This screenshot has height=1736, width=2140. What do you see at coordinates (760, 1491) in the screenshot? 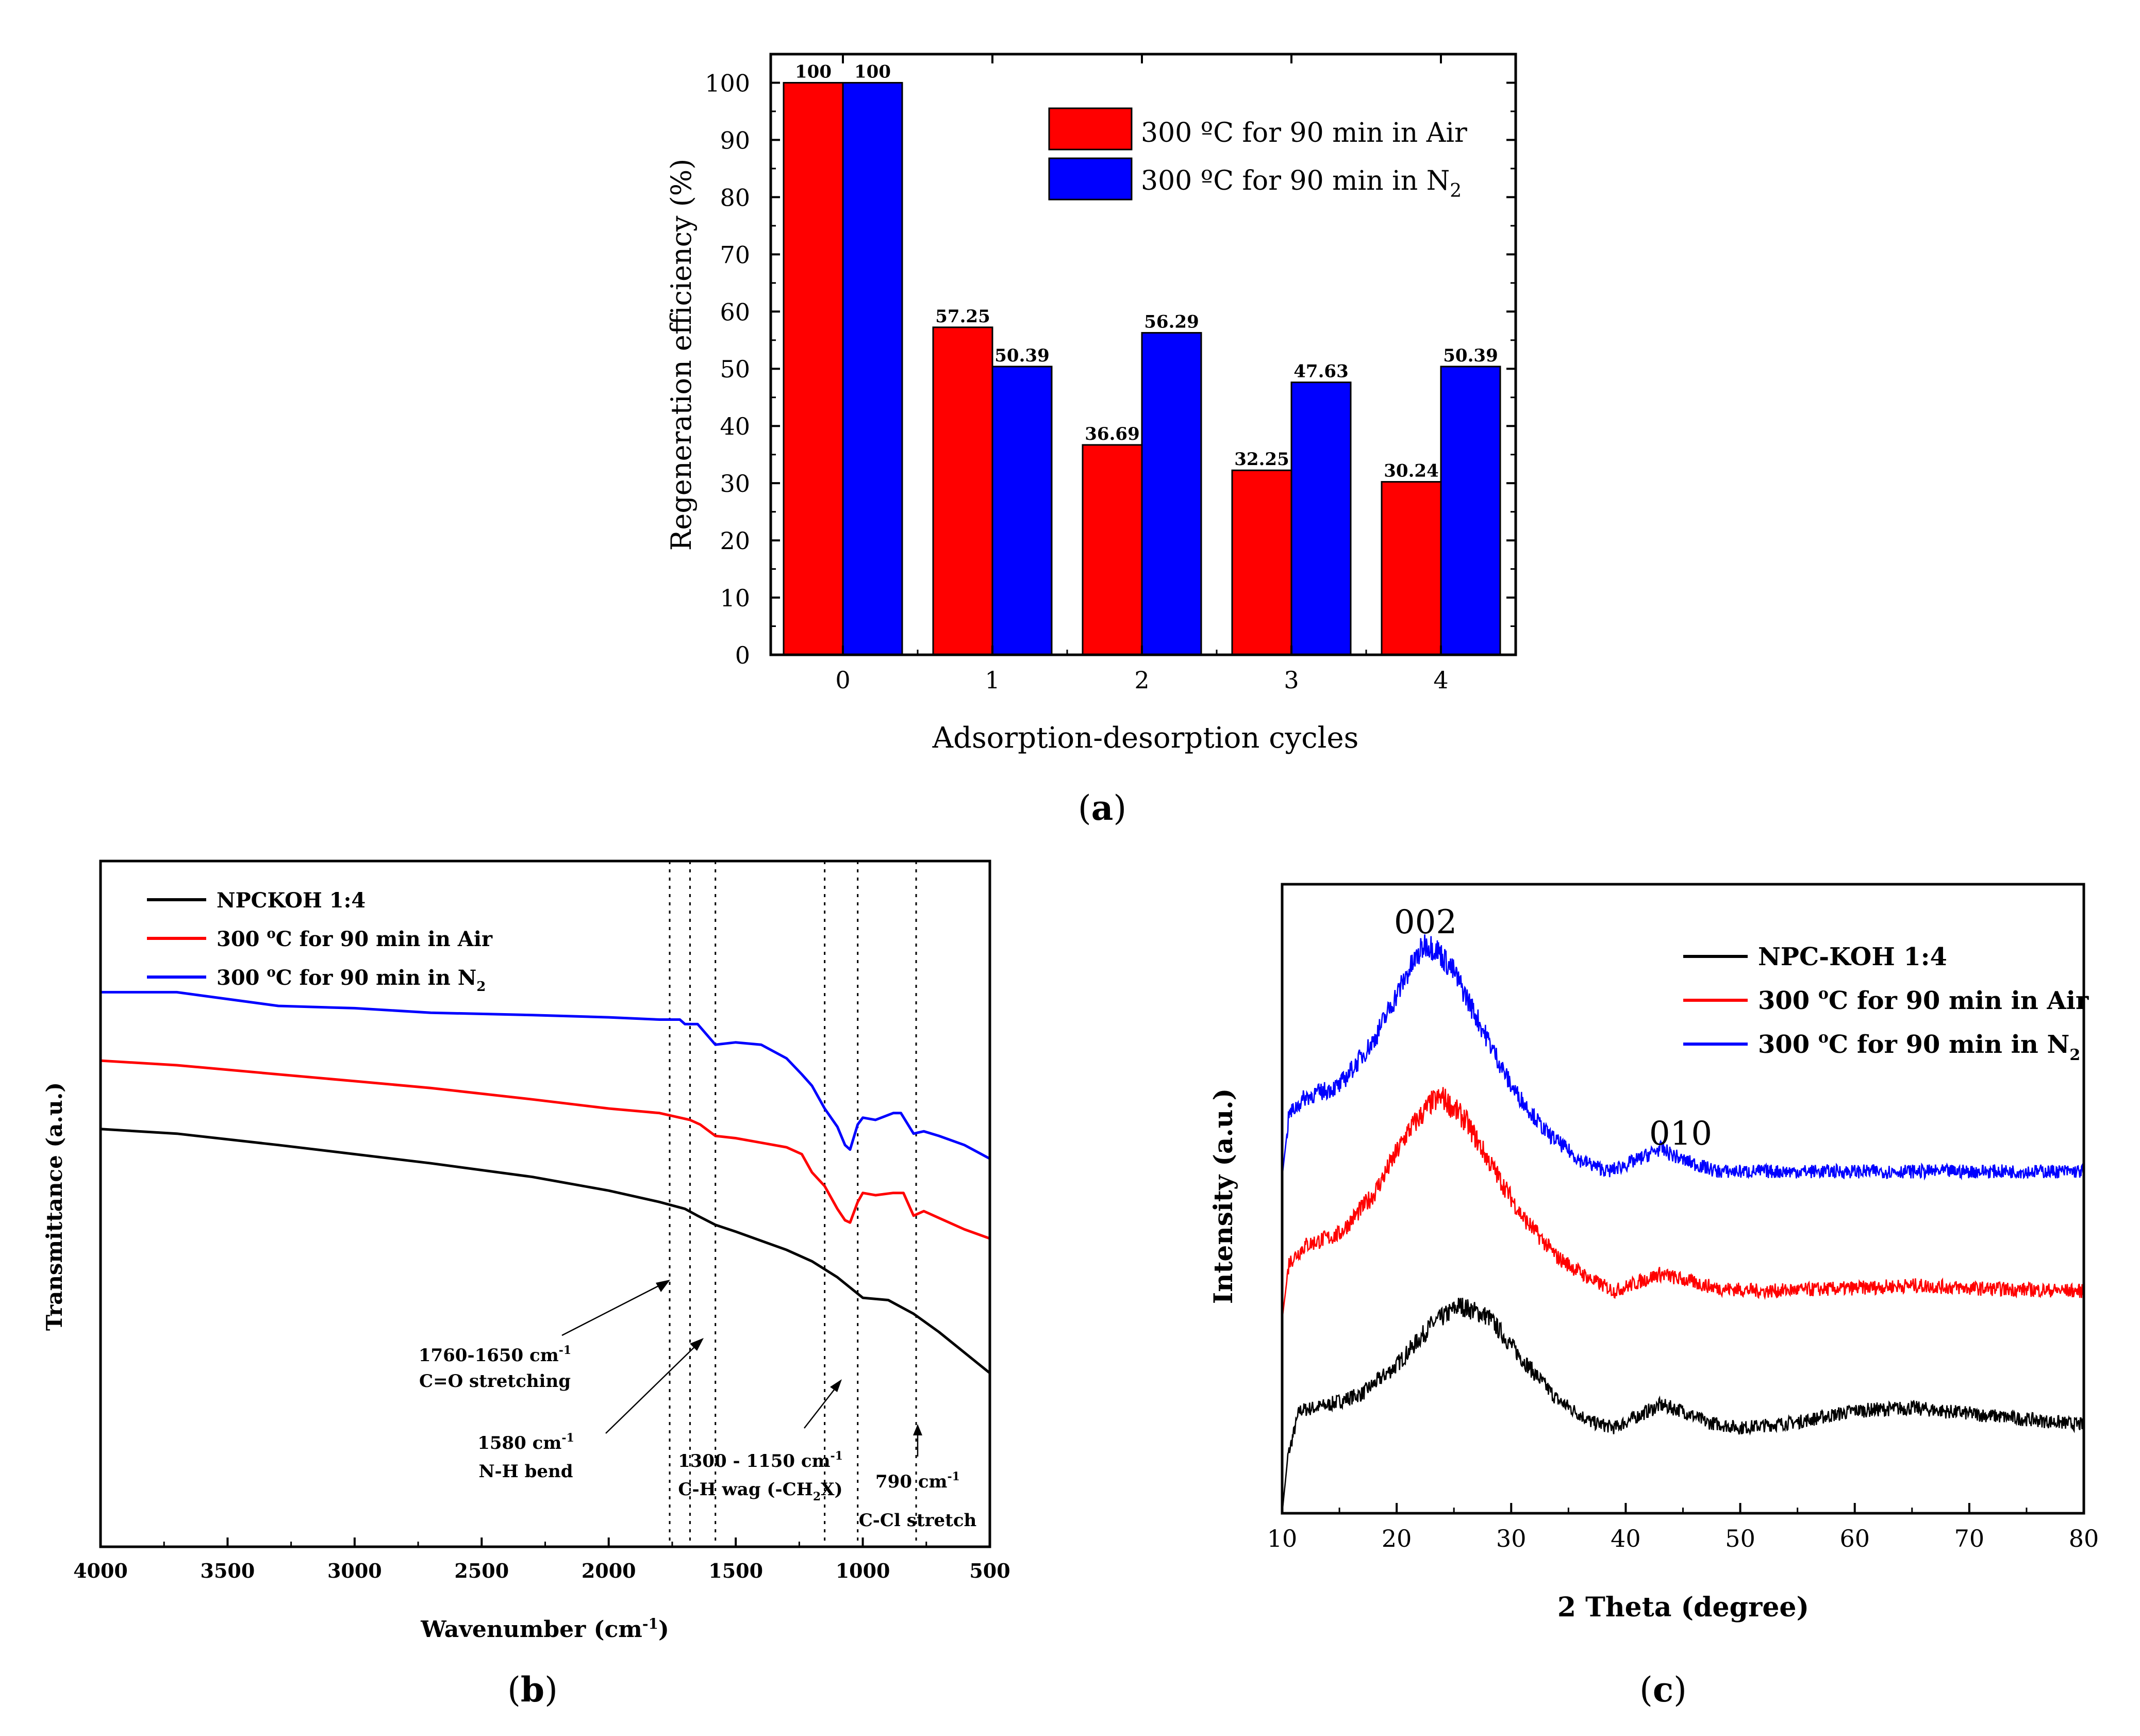
I see `annotation-ch-line2: C-H wag (-CH2X)` at bounding box center [760, 1491].